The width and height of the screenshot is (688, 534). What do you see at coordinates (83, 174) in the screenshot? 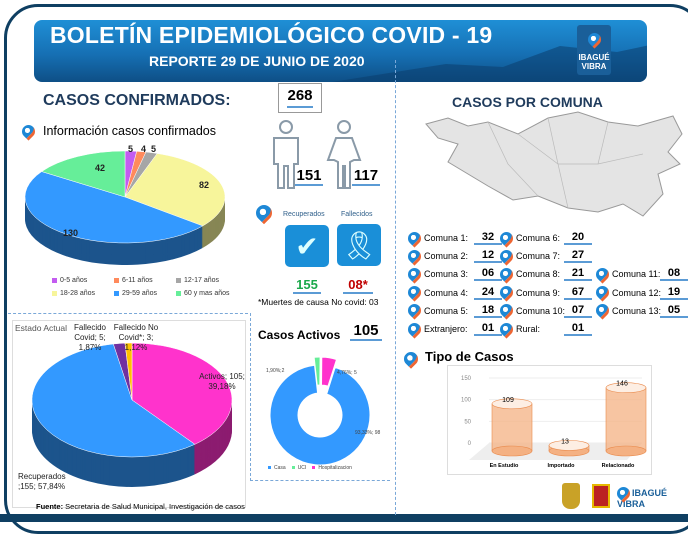
I see `pie-slice-60-y-mas-a-os` at bounding box center [83, 174].